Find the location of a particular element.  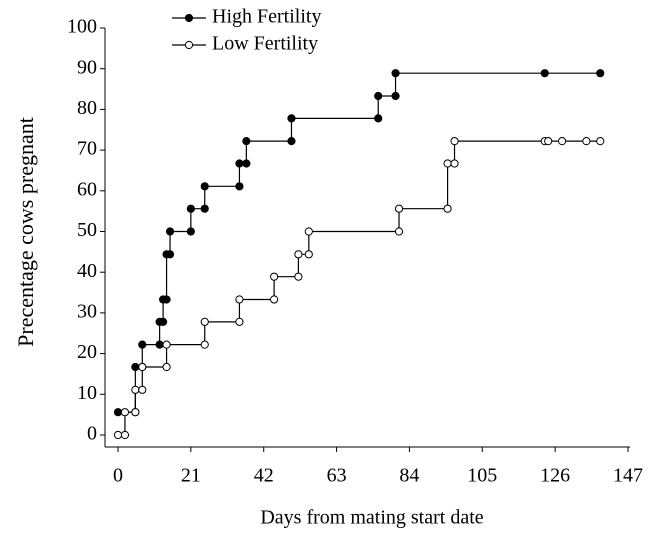

y-tick-label: 0 is located at coordinates (92, 434).